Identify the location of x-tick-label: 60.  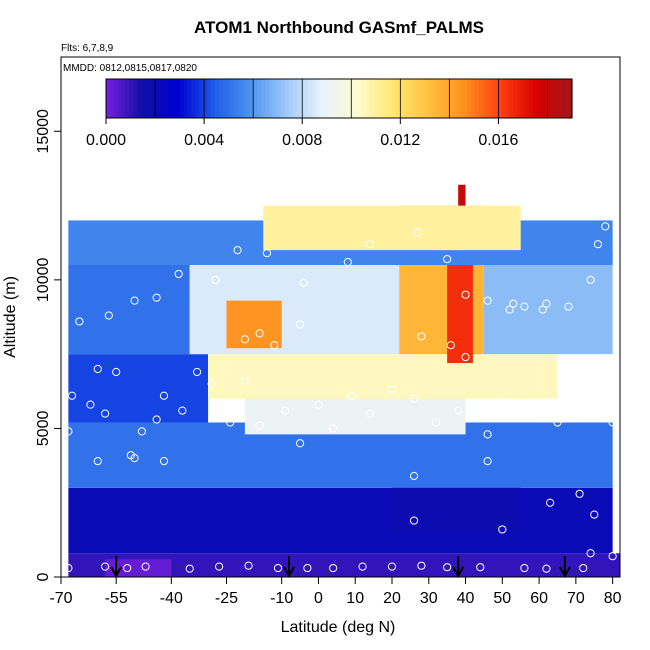
(539, 598).